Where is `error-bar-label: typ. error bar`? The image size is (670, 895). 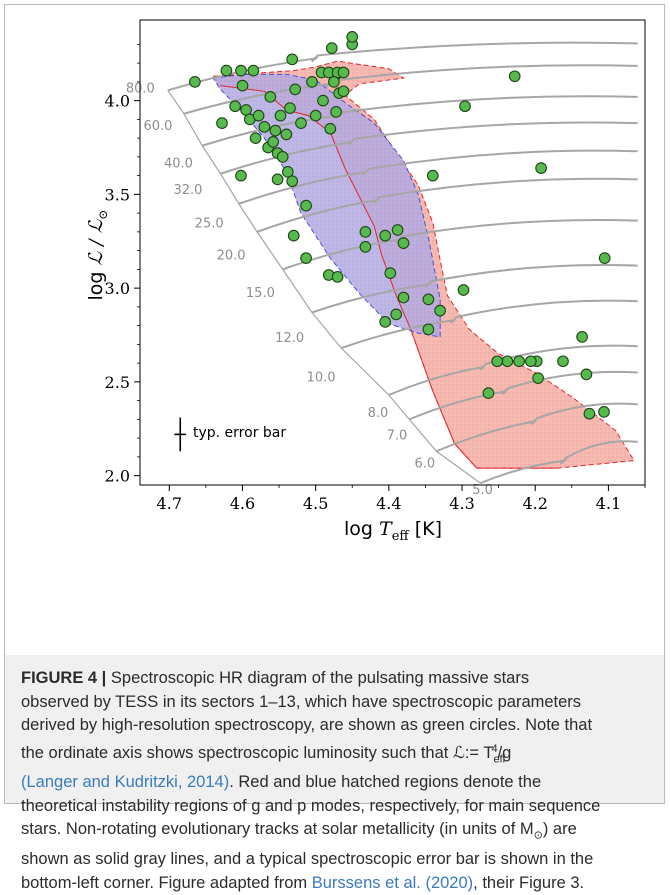 error-bar-label: typ. error bar is located at coordinates (239, 433).